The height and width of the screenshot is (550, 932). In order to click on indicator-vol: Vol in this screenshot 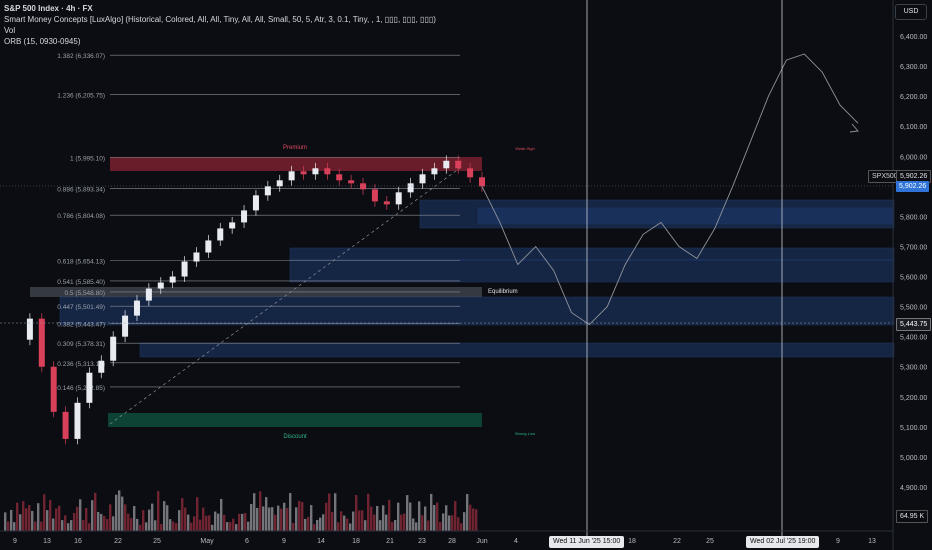, I will do `click(10, 30)`.